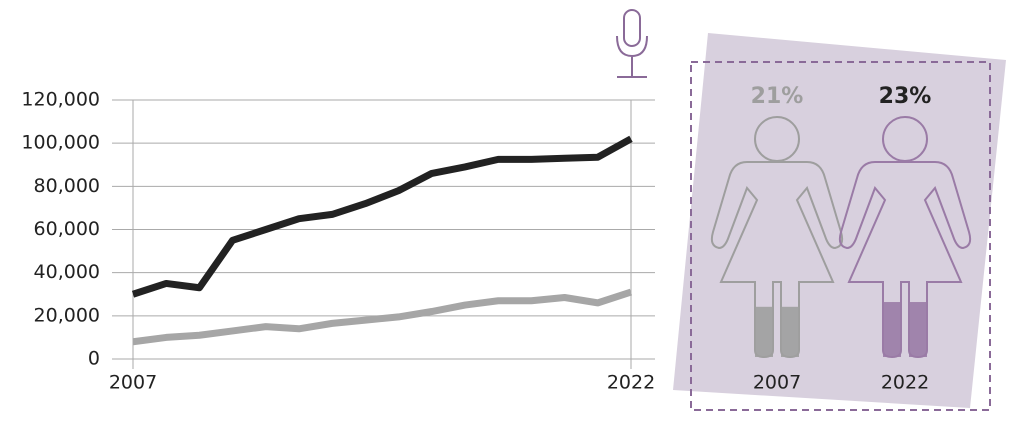 This screenshot has width=1009, height=422. What do you see at coordinates (67, 272) in the screenshot?
I see `y-tick-label: 40,000` at bounding box center [67, 272].